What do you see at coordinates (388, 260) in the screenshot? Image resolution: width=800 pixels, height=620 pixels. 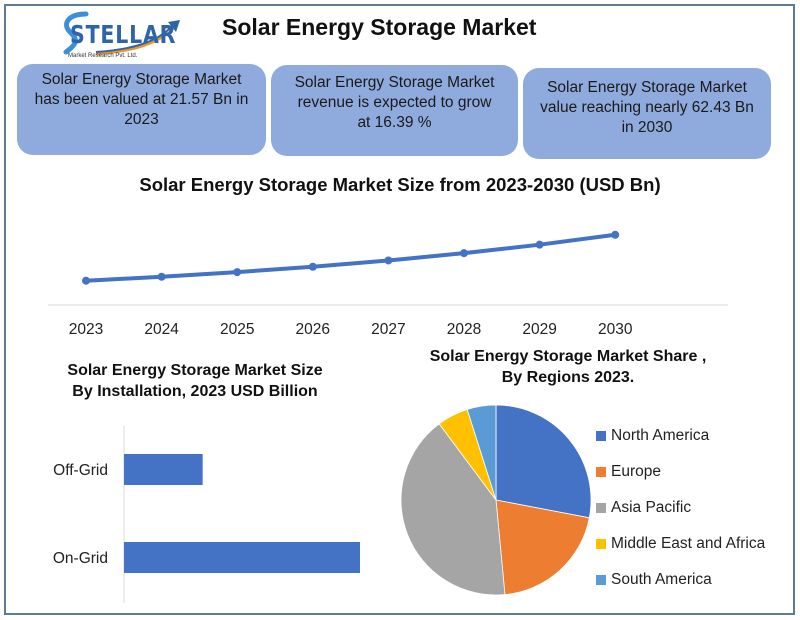 I see `line-point-2027` at bounding box center [388, 260].